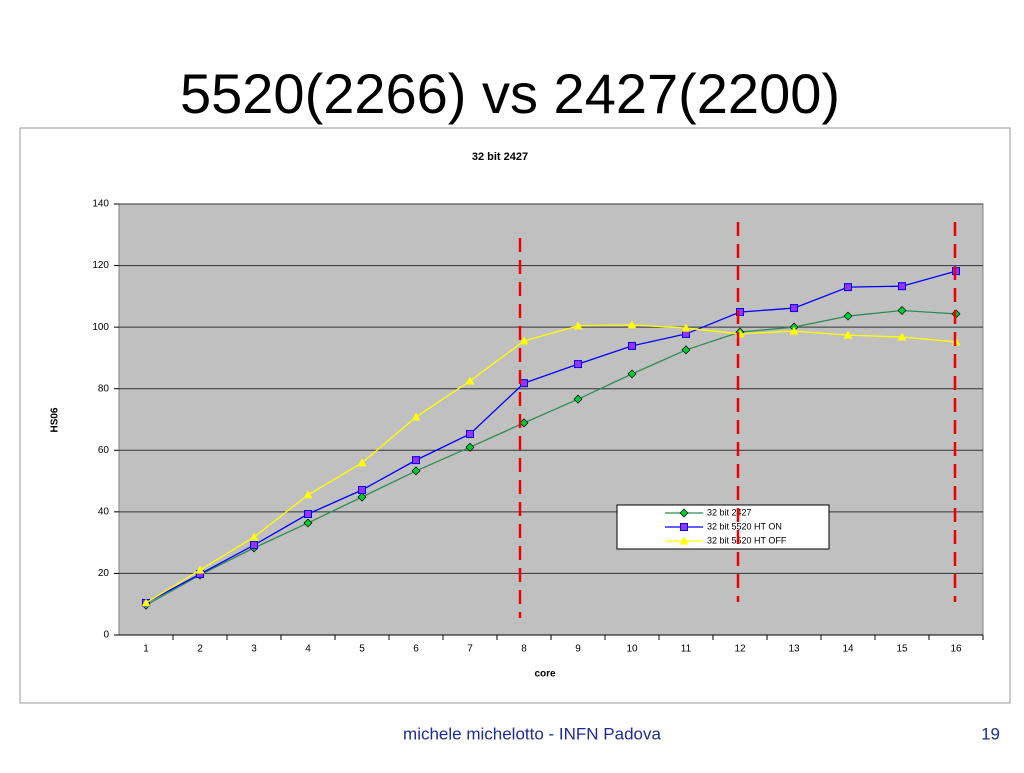 The width and height of the screenshot is (1024, 773). What do you see at coordinates (470, 649) in the screenshot?
I see `x-tick-label: 7` at bounding box center [470, 649].